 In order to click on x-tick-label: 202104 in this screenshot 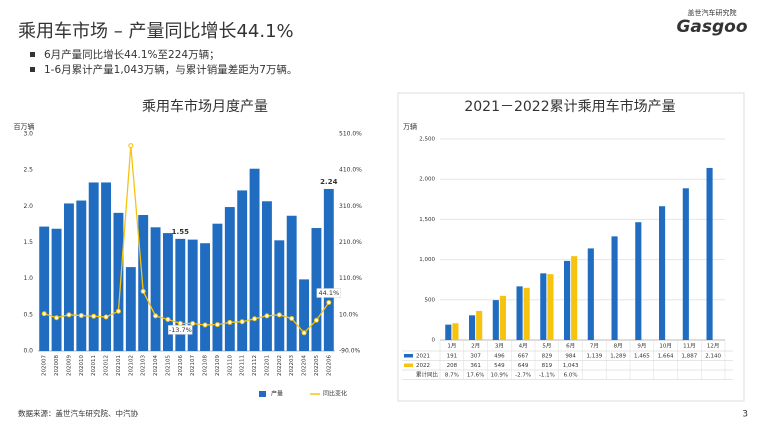, I will do `click(156, 365)`.